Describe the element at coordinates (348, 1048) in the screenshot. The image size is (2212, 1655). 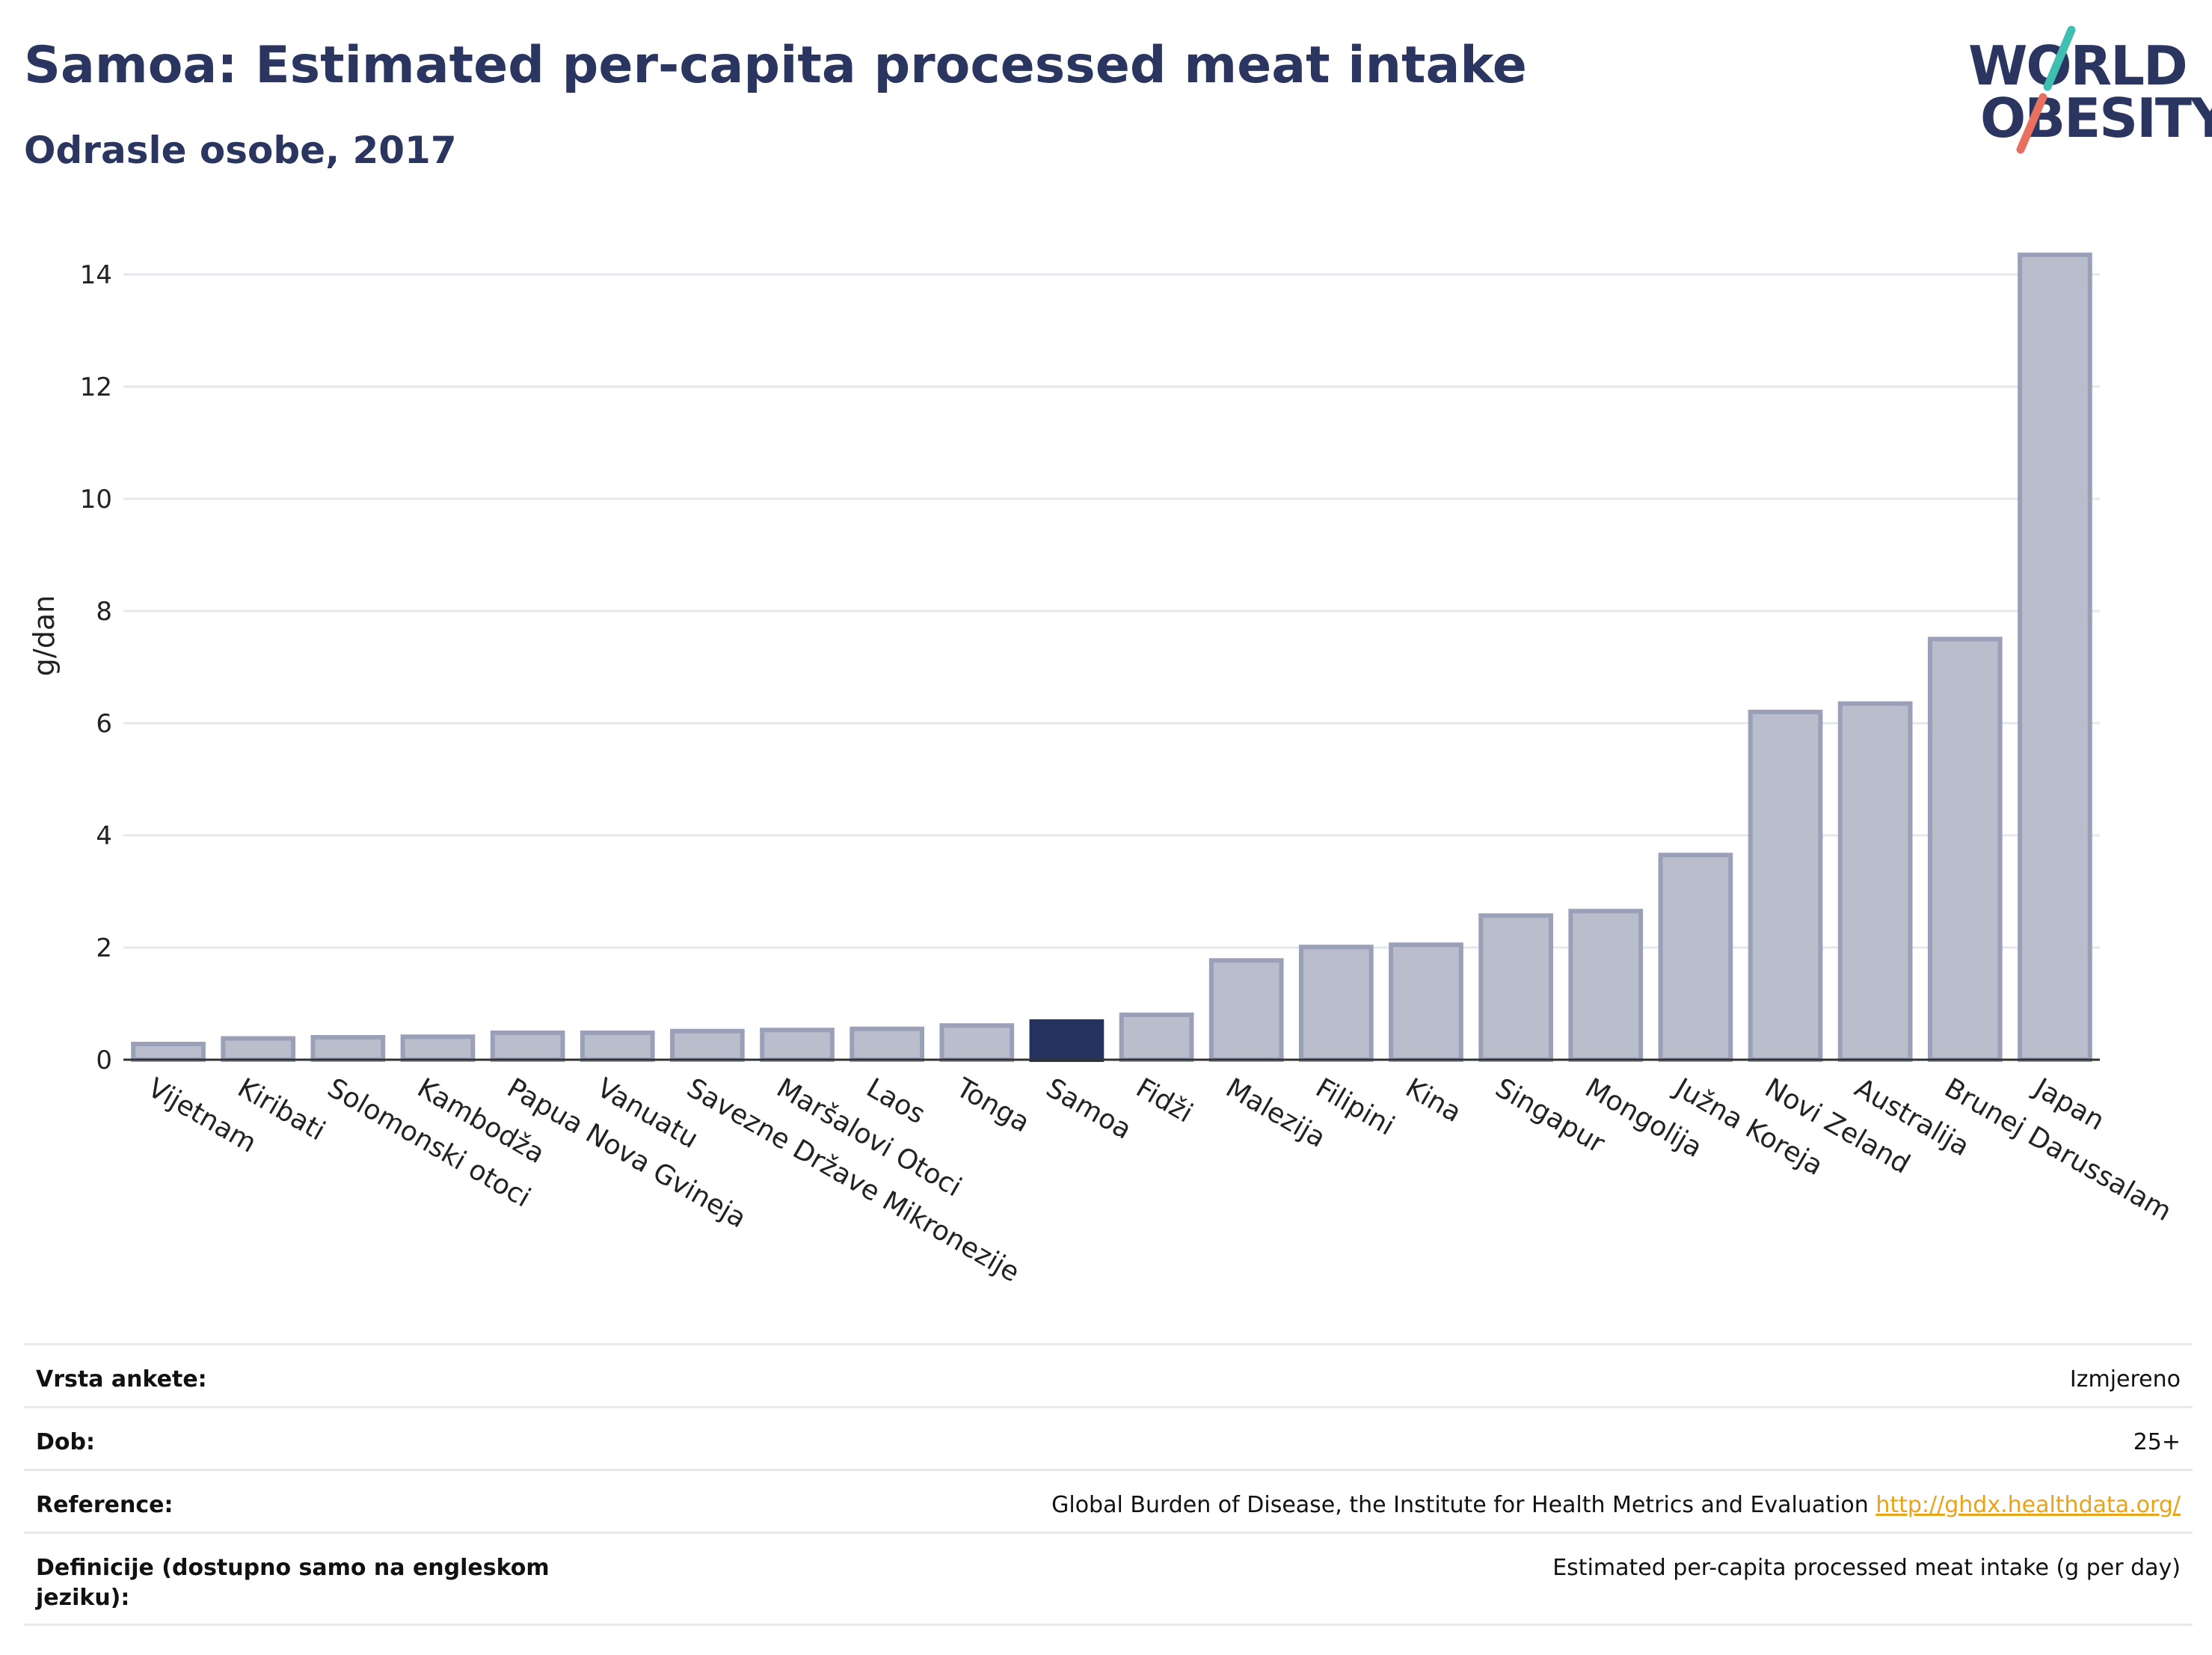
I see `bar-solomonski-otoci` at that location.